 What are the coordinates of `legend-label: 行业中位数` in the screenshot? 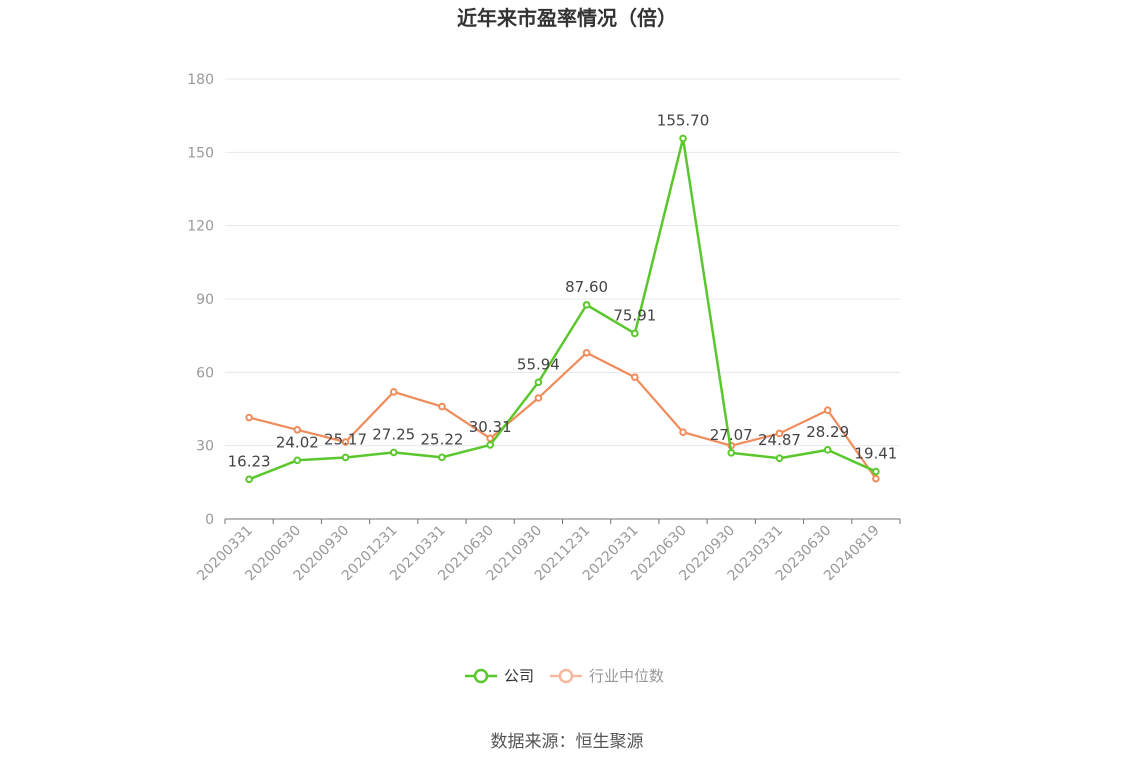 It's located at (626, 676).